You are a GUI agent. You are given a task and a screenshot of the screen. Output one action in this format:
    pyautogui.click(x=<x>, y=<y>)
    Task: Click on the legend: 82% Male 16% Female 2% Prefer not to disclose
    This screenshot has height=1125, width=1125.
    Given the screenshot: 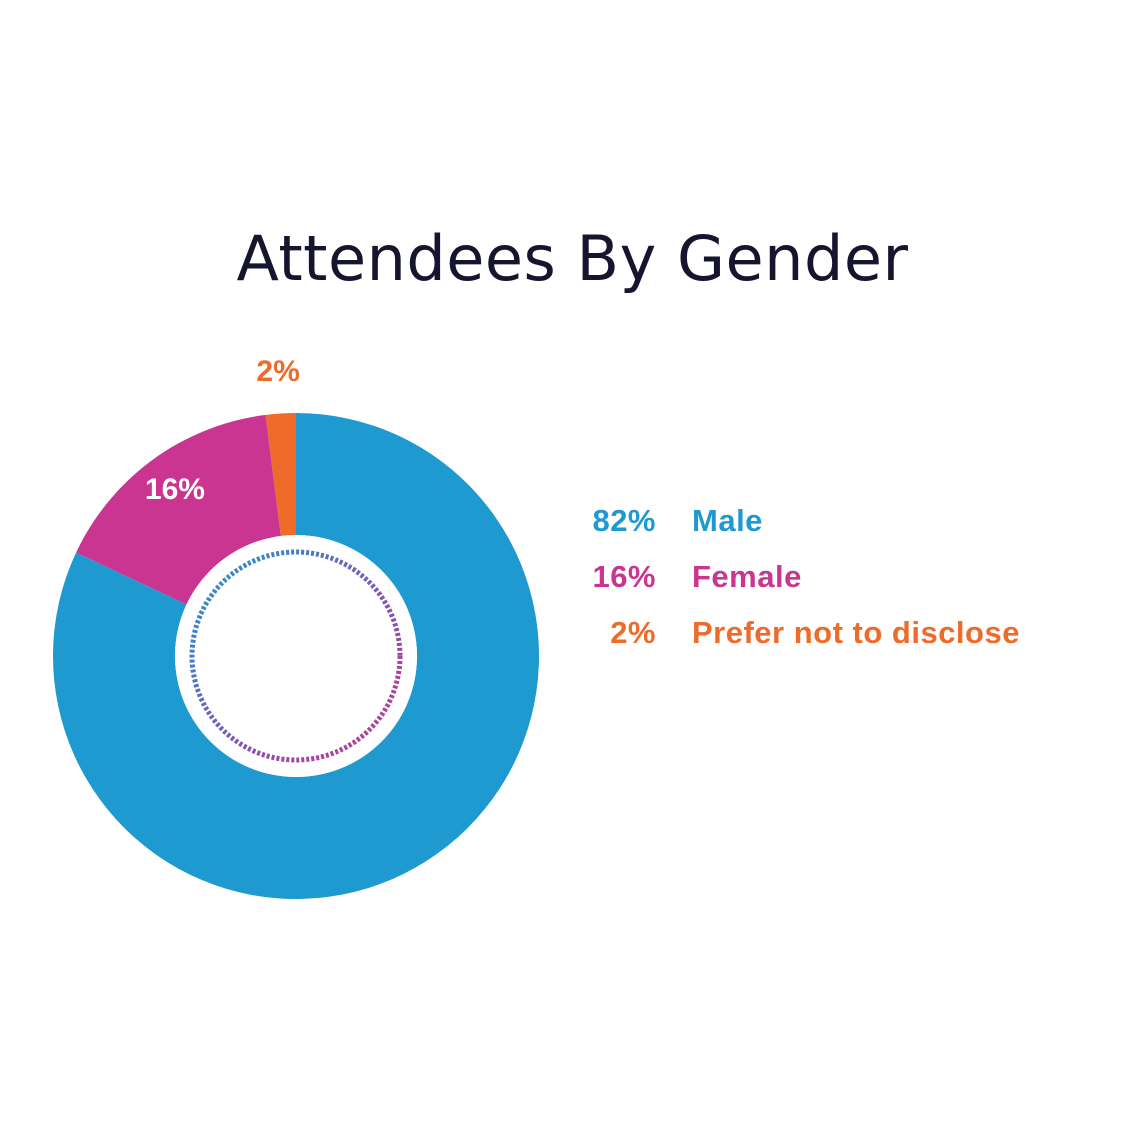 What is the action you would take?
    pyautogui.click(x=830, y=577)
    